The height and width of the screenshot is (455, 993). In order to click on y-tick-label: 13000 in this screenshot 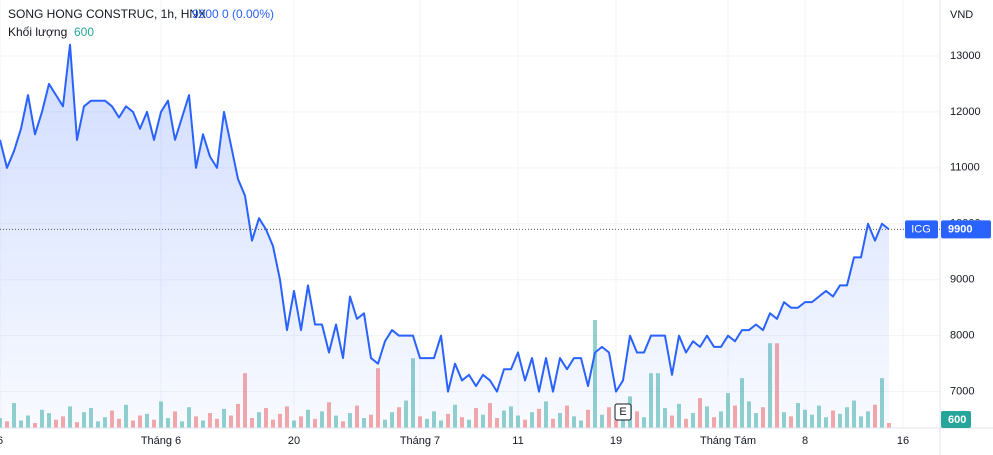, I will do `click(965, 56)`.